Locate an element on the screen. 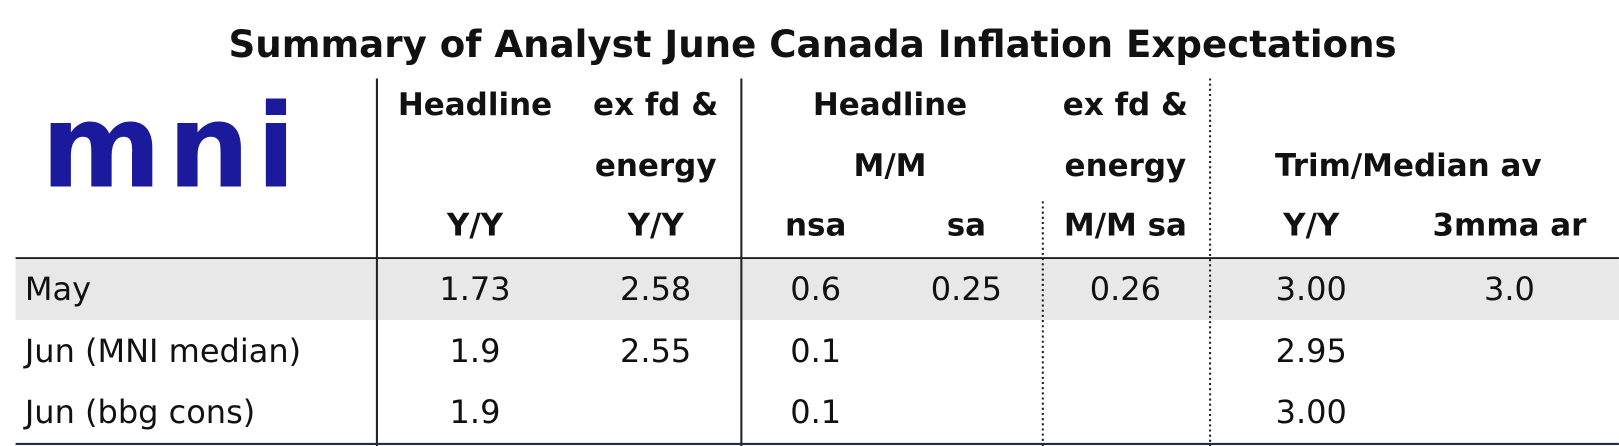 This screenshot has height=446, width=1619. row-highlight is located at coordinates (817, 290).